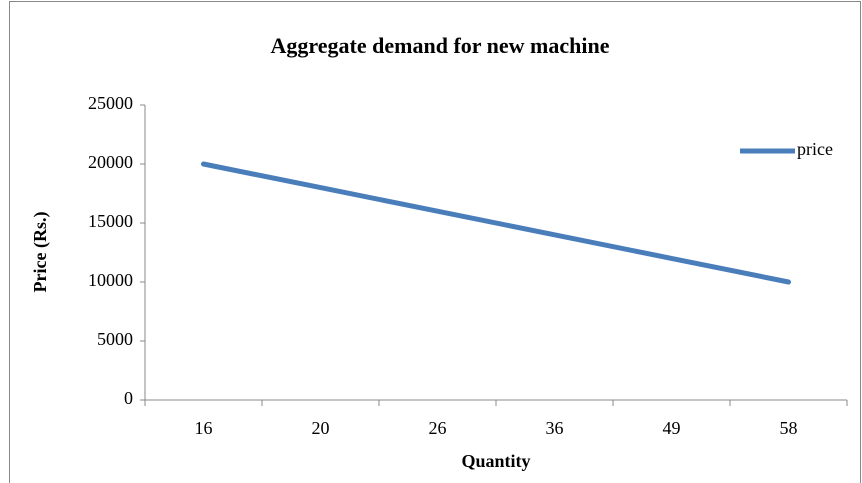  Describe the element at coordinates (110, 221) in the screenshot. I see `y-tick-label: 15000` at that location.